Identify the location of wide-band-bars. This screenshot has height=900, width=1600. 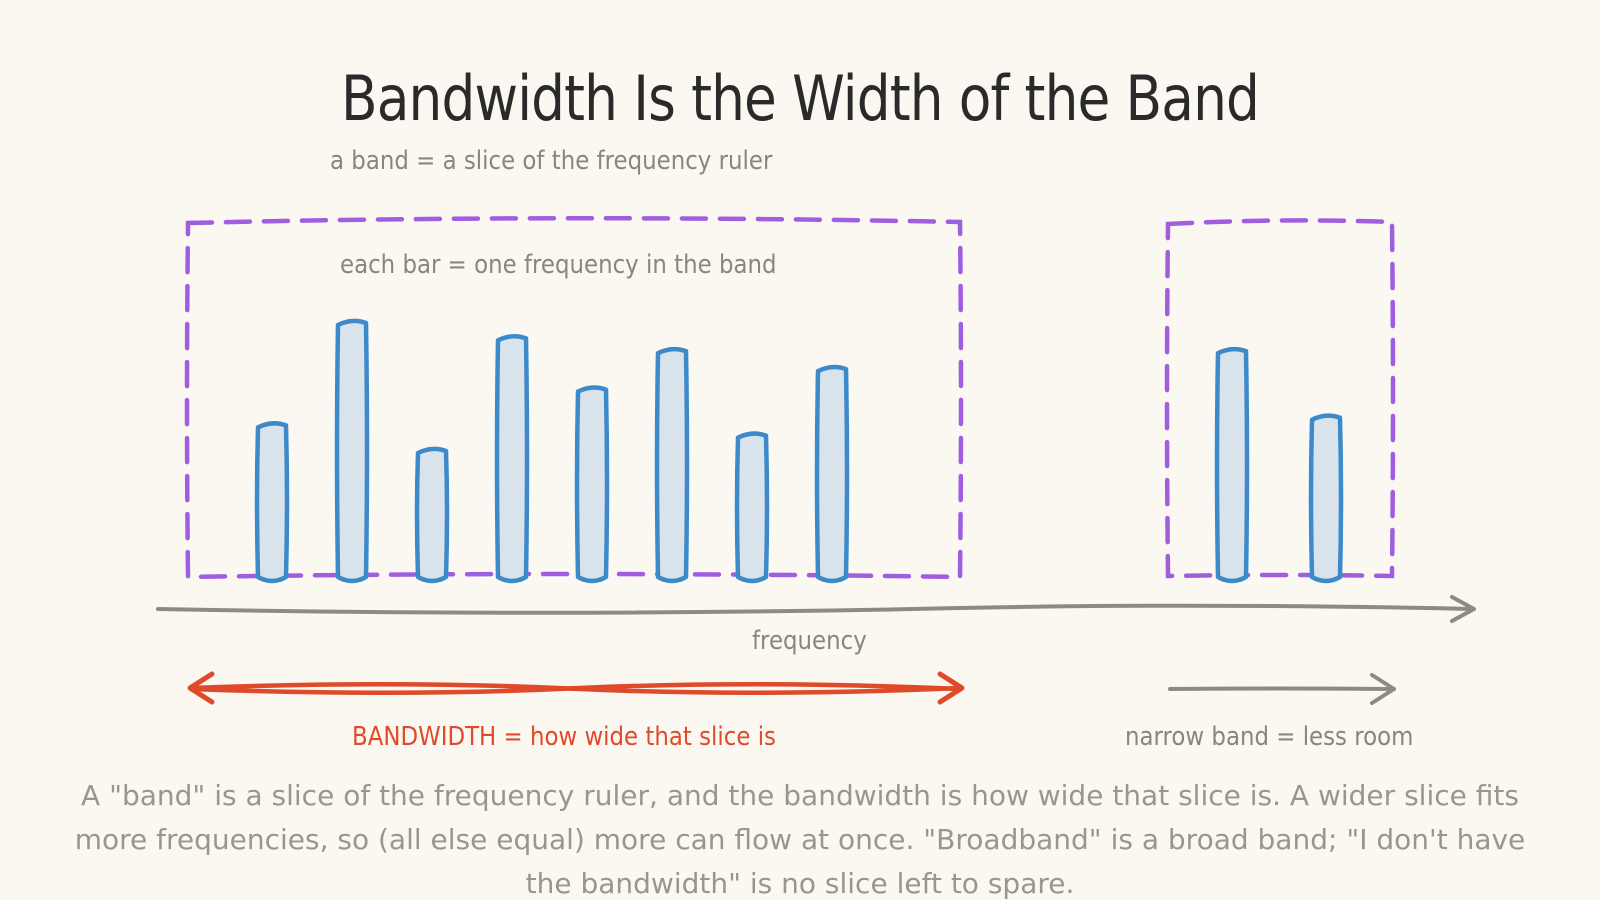
(552, 451).